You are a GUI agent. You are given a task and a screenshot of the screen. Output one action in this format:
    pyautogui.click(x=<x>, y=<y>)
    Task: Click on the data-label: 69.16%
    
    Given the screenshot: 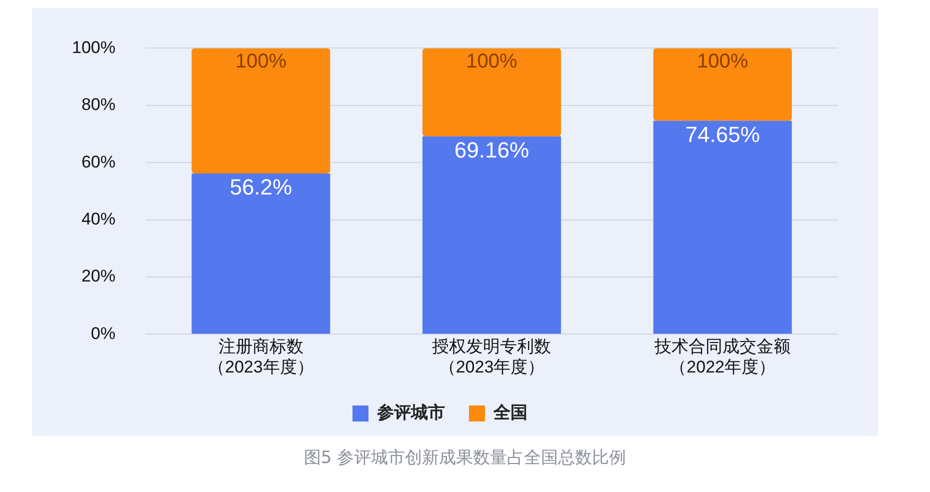 What is the action you would take?
    pyautogui.click(x=492, y=149)
    